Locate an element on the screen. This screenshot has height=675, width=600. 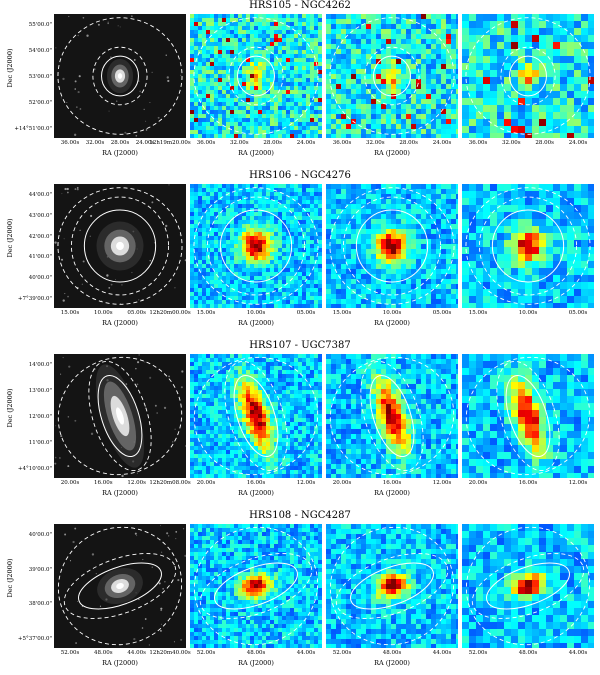
y-tick-labels: 40'00.0"39'00.0"38'00.0"+5°37'00.0" is located at coordinates (33, 586).